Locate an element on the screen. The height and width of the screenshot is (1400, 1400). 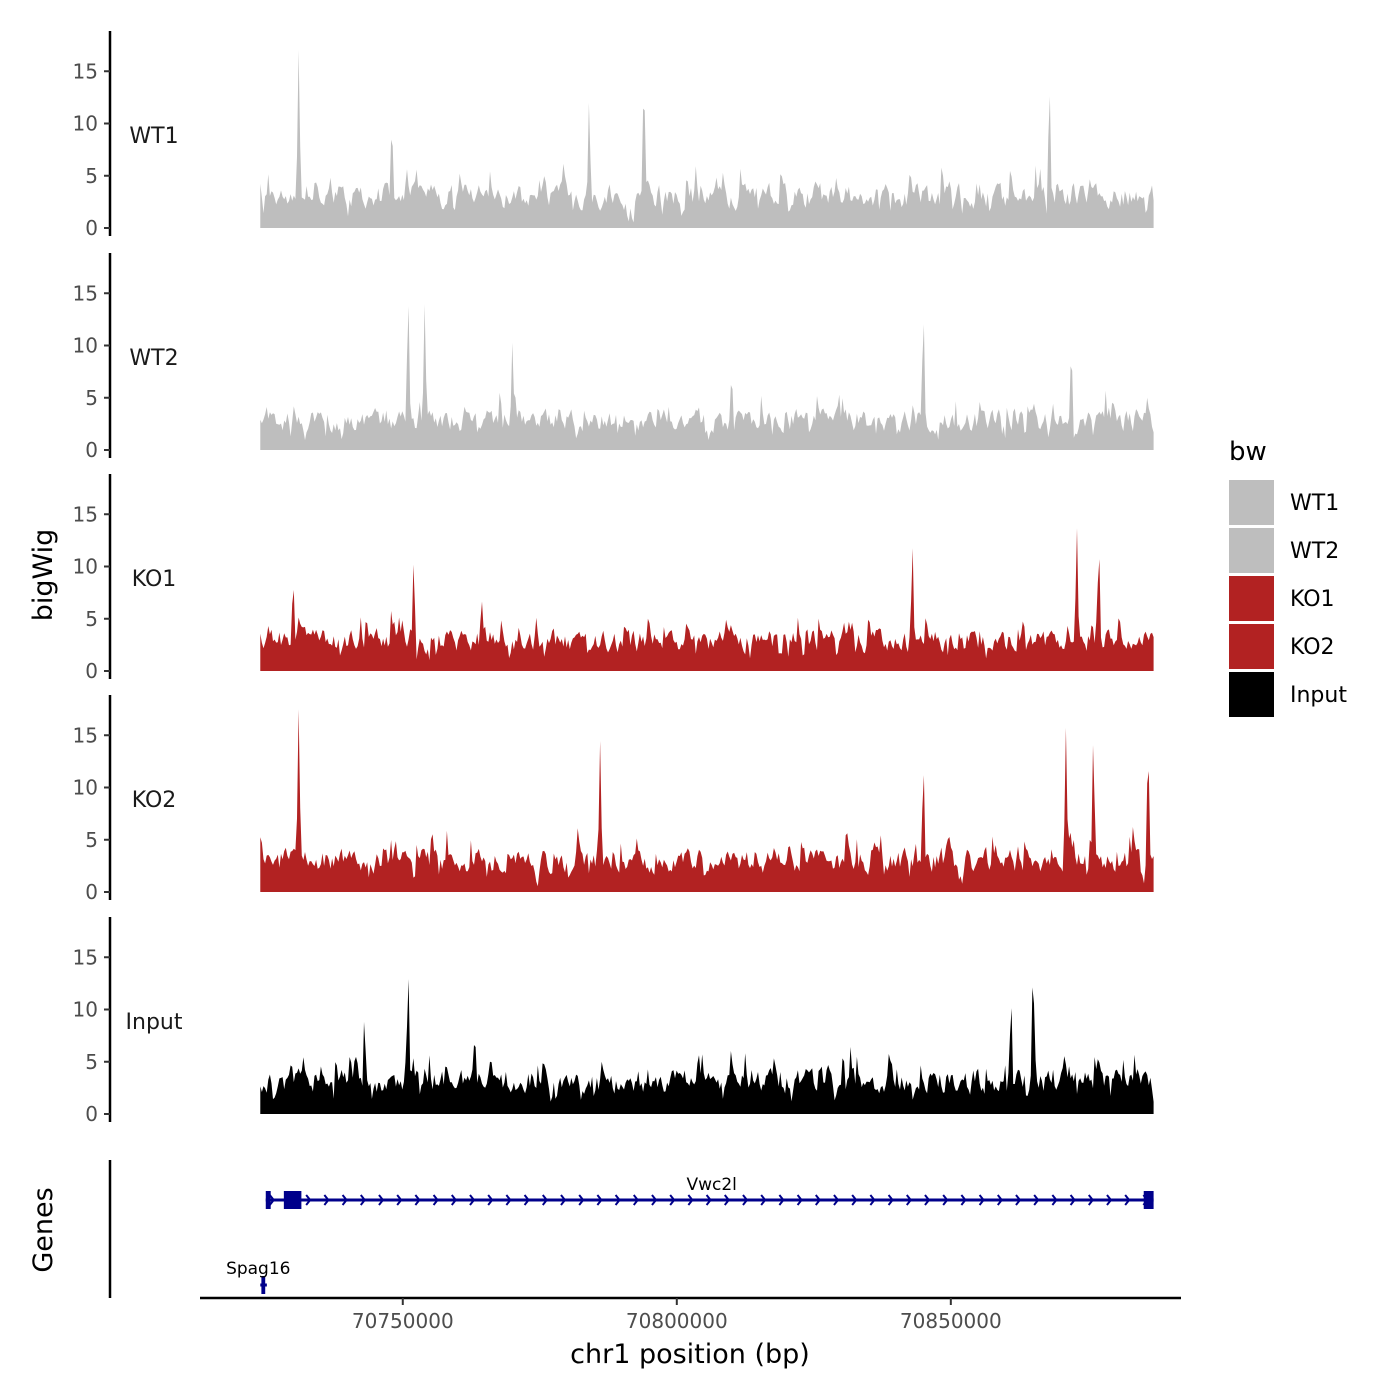
legend-title: bw is located at coordinates (1248, 452).